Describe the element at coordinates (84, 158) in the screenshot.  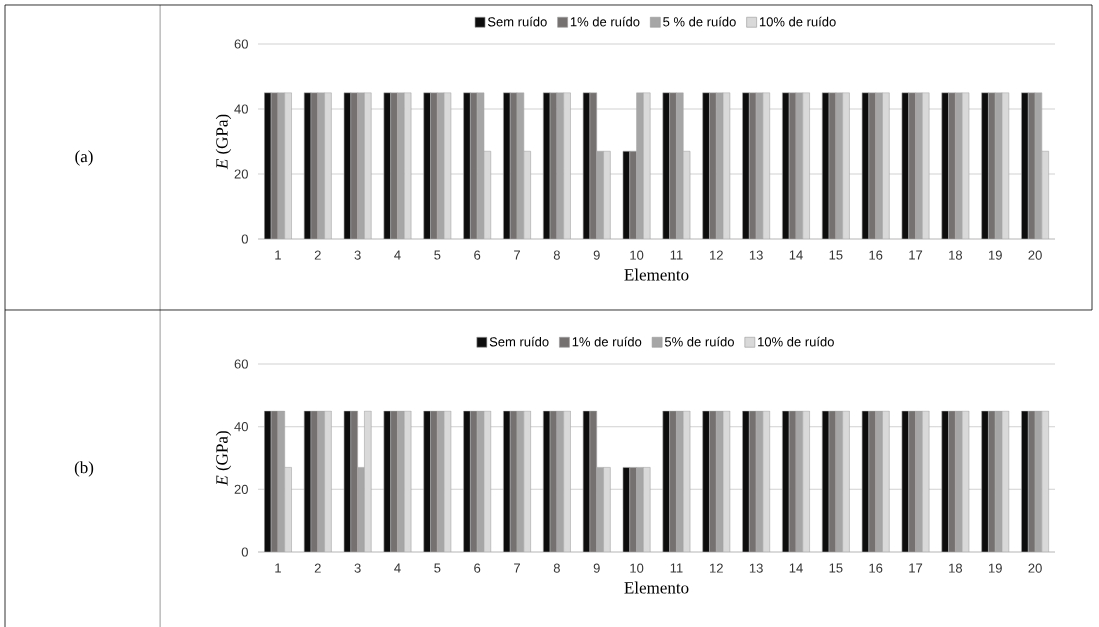
I see `text: (a)` at that location.